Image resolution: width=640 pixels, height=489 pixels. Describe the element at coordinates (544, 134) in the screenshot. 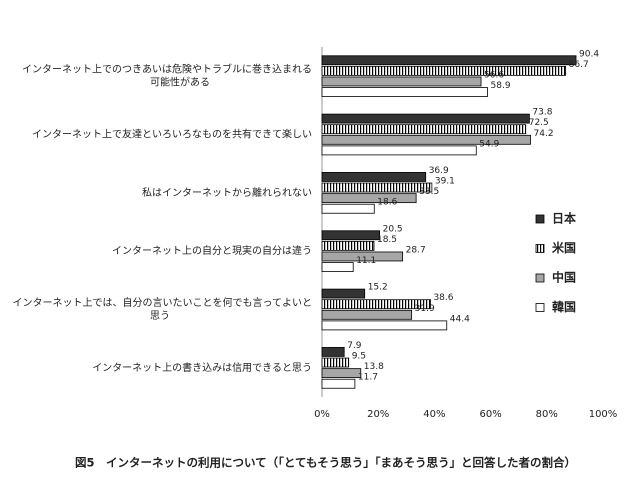

I see `value-label: 74.2` at that location.